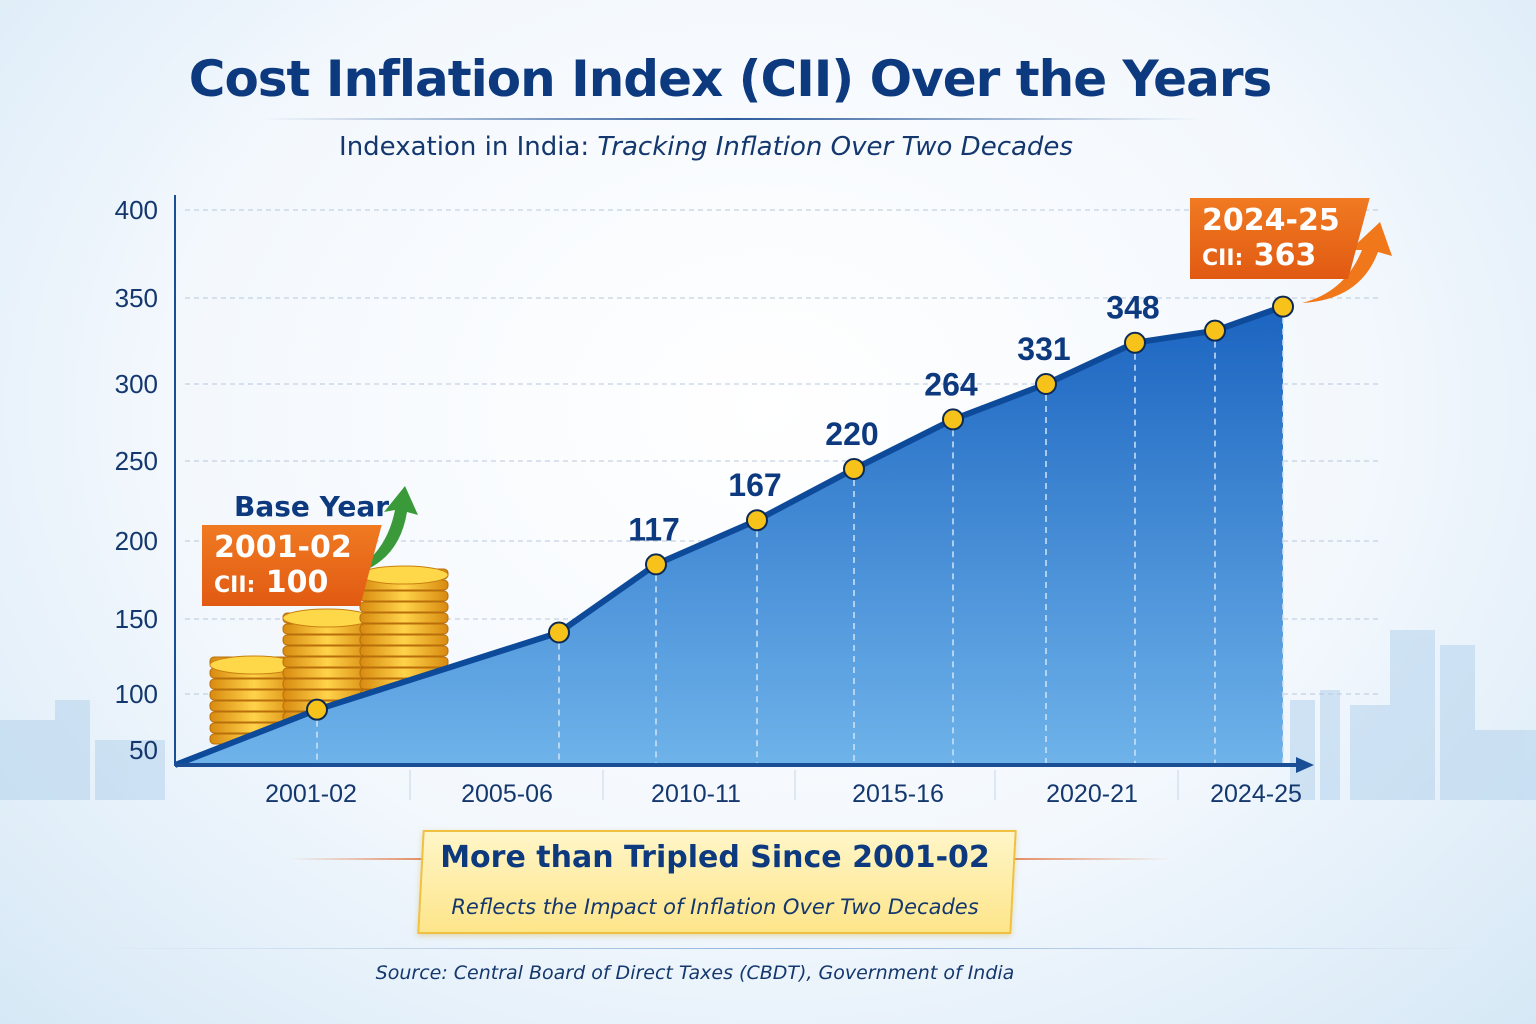 This screenshot has height=1024, width=1536. I want to click on data-label: 331, so click(1043, 349).